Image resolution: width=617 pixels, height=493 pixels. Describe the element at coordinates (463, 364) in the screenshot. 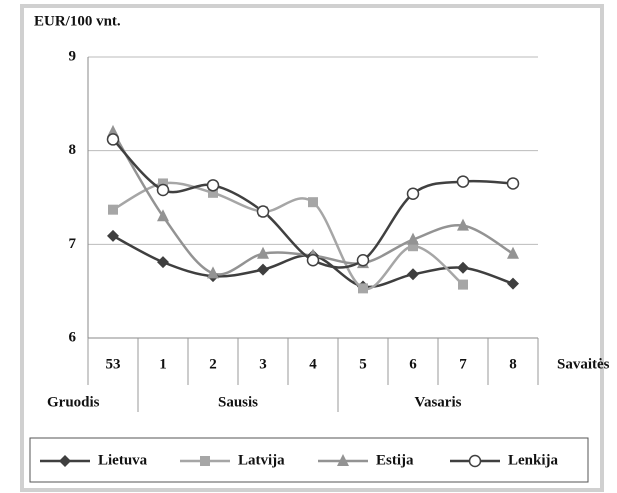

I see `x-tick-label: 7` at that location.